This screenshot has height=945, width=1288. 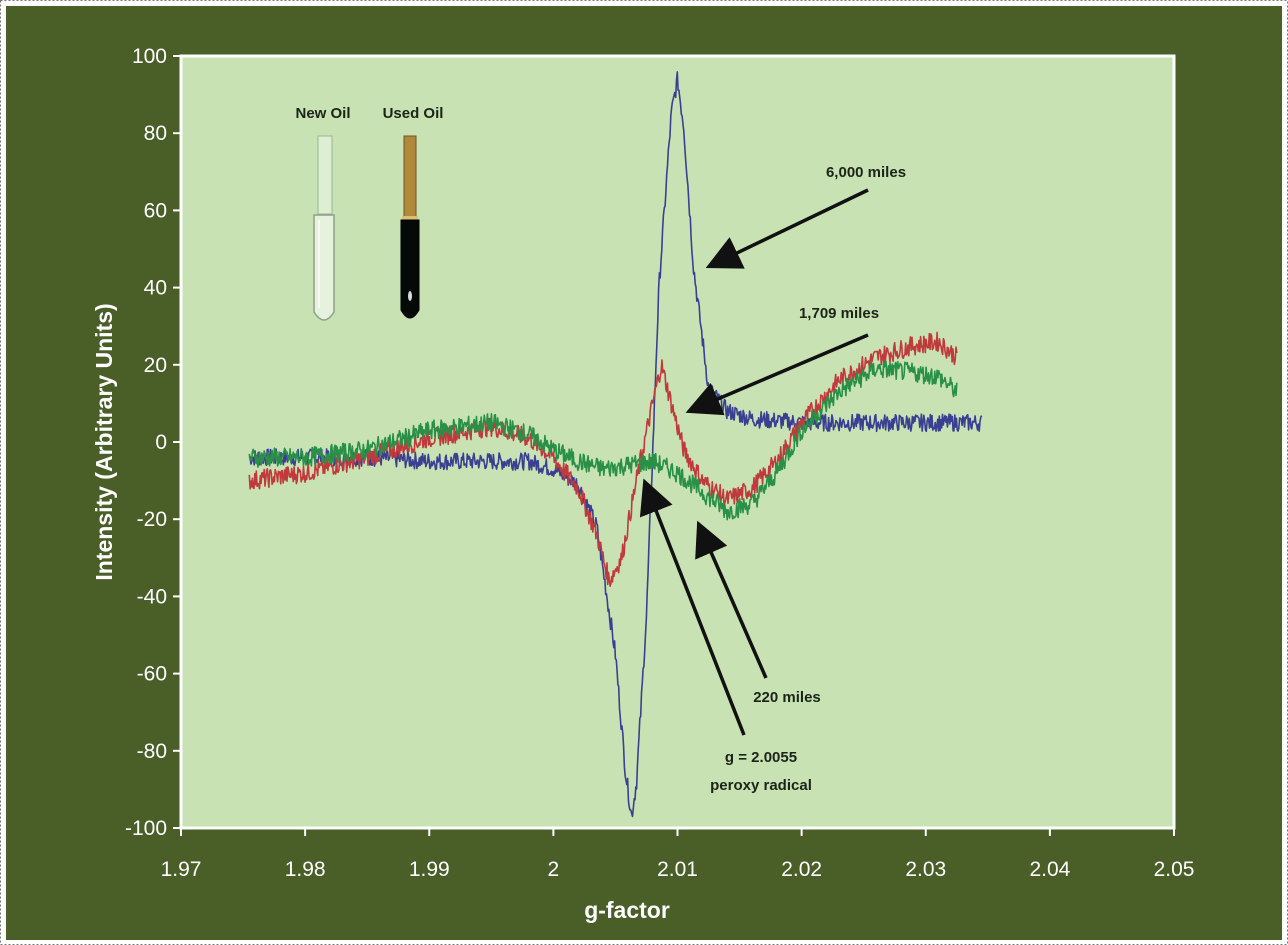 What do you see at coordinates (322, 113) in the screenshot?
I see `new-oil-label: New Oil` at bounding box center [322, 113].